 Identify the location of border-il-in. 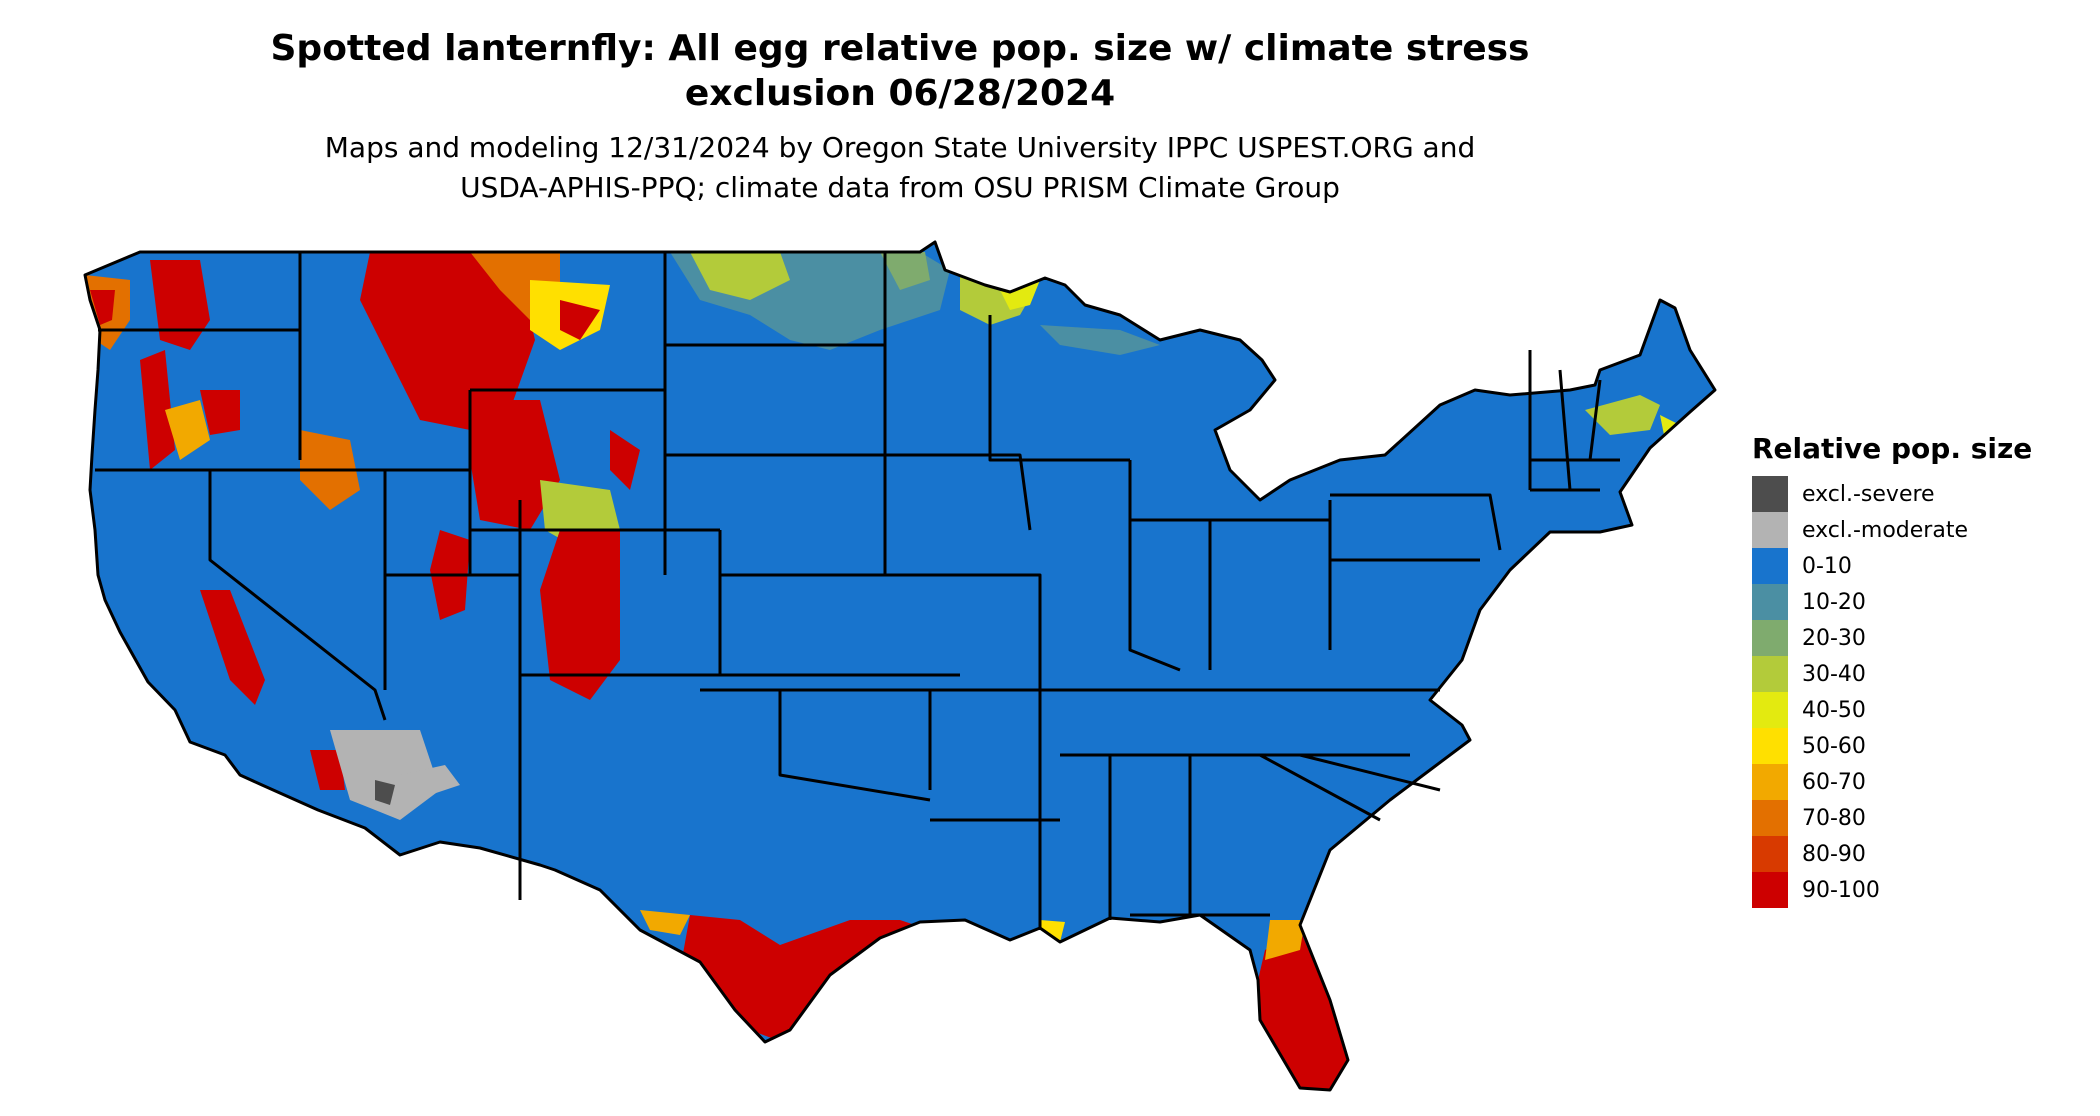
(1154, 566).